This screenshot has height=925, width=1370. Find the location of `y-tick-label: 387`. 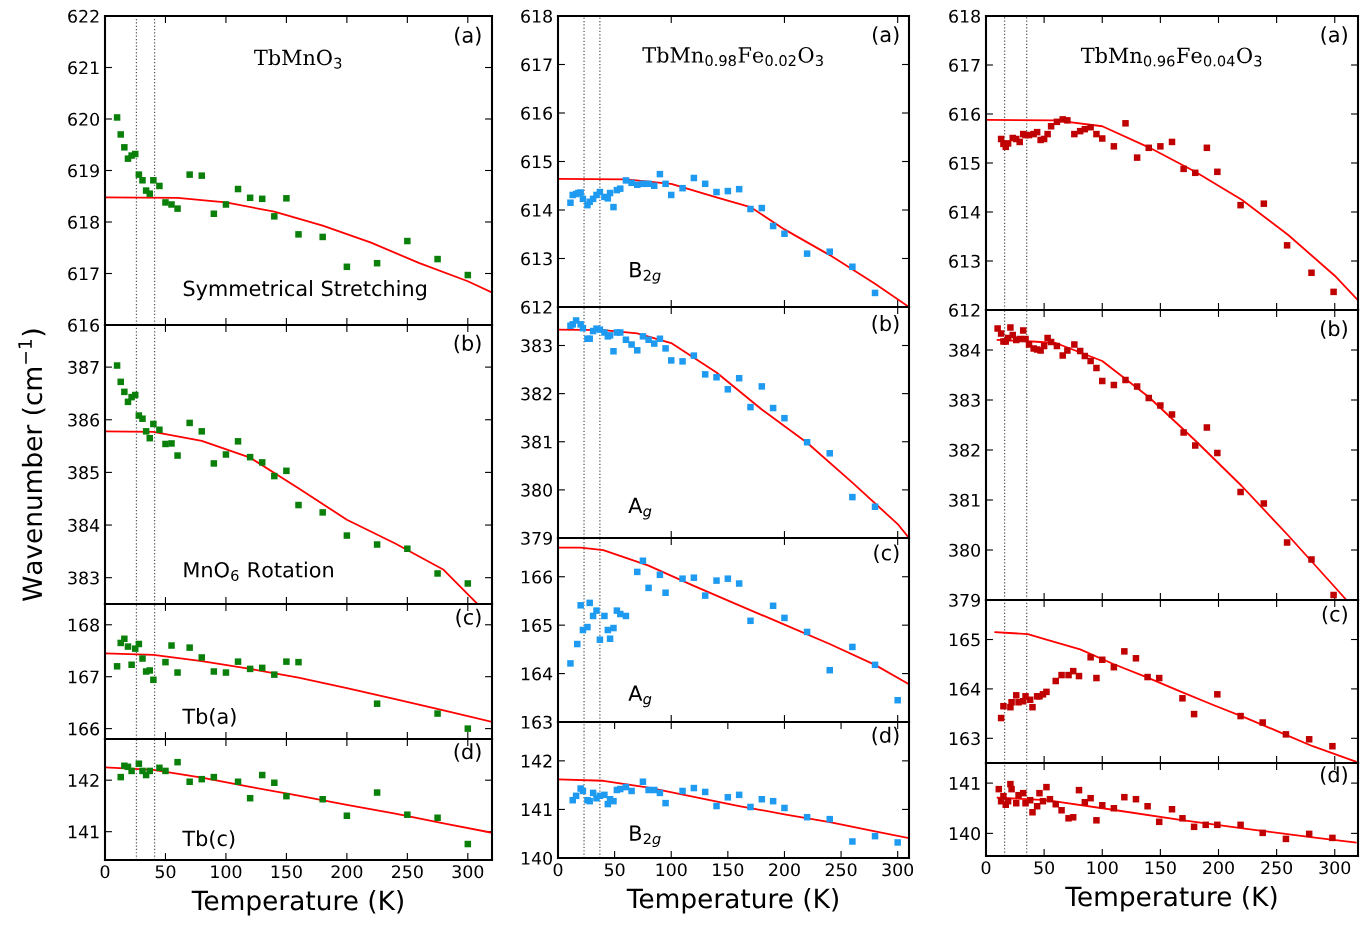

y-tick-label: 387 is located at coordinates (83, 367).